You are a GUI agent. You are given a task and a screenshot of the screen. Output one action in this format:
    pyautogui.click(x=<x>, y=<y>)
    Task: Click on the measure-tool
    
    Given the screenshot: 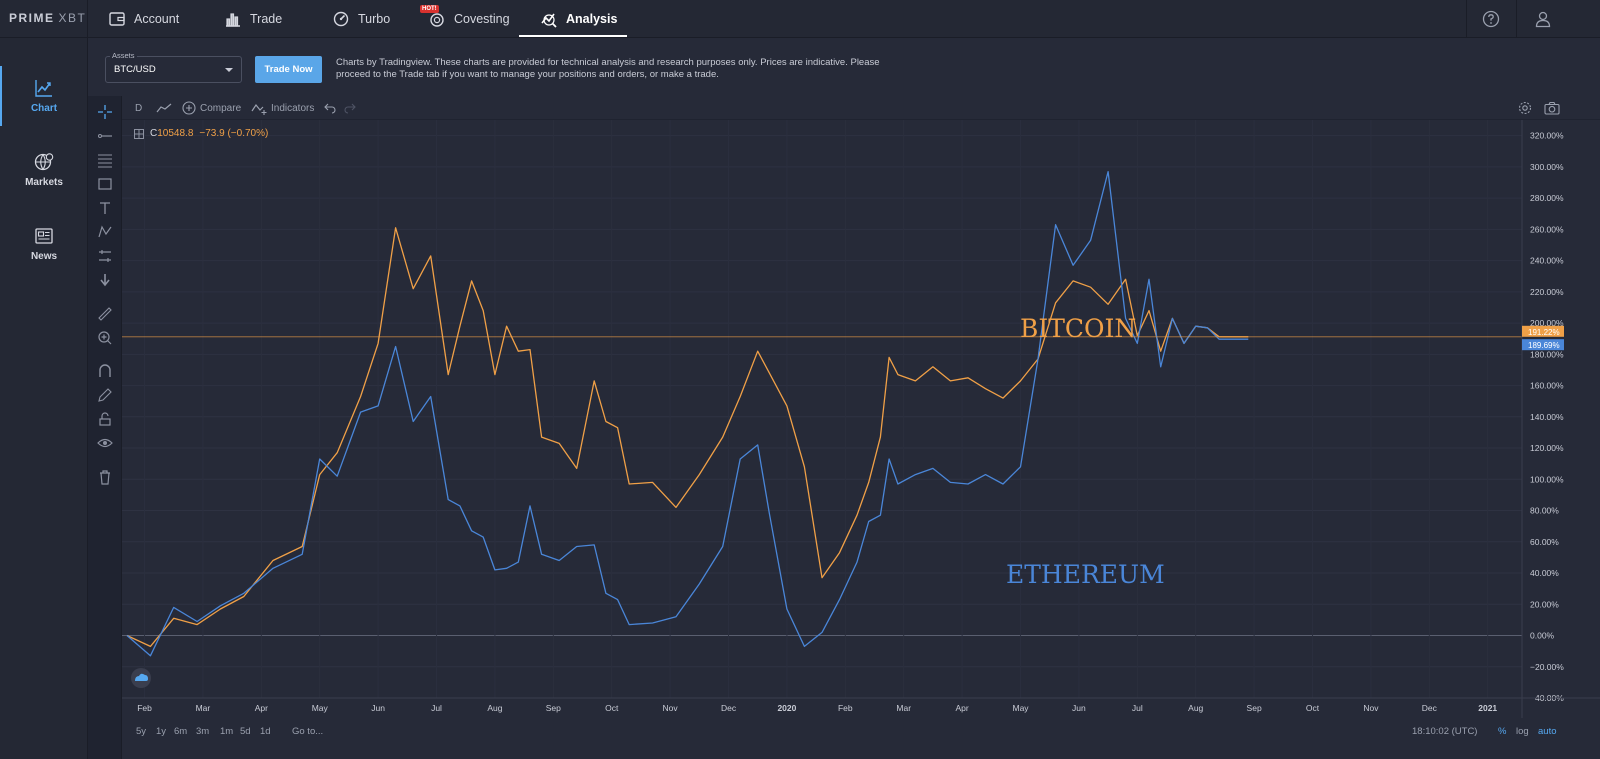 What is the action you would take?
    pyautogui.click(x=105, y=314)
    